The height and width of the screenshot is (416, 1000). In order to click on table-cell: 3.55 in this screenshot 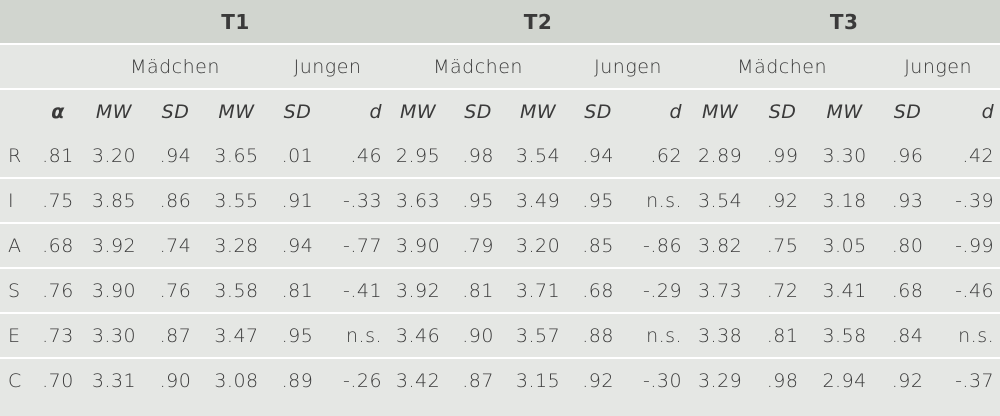, I will do `click(236, 201)`.